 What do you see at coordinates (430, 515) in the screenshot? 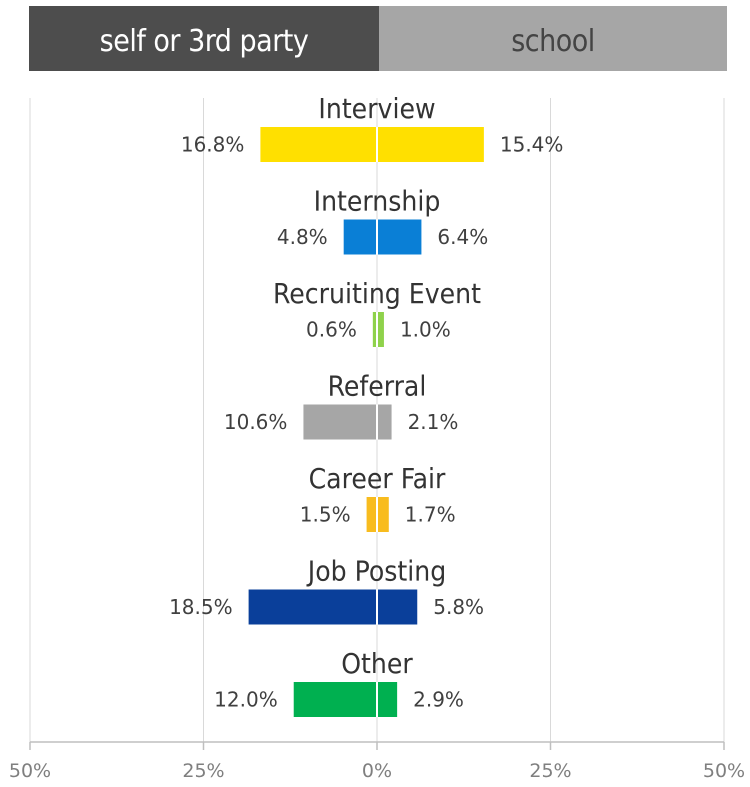
I see `value-label-right: 1.7%` at bounding box center [430, 515].